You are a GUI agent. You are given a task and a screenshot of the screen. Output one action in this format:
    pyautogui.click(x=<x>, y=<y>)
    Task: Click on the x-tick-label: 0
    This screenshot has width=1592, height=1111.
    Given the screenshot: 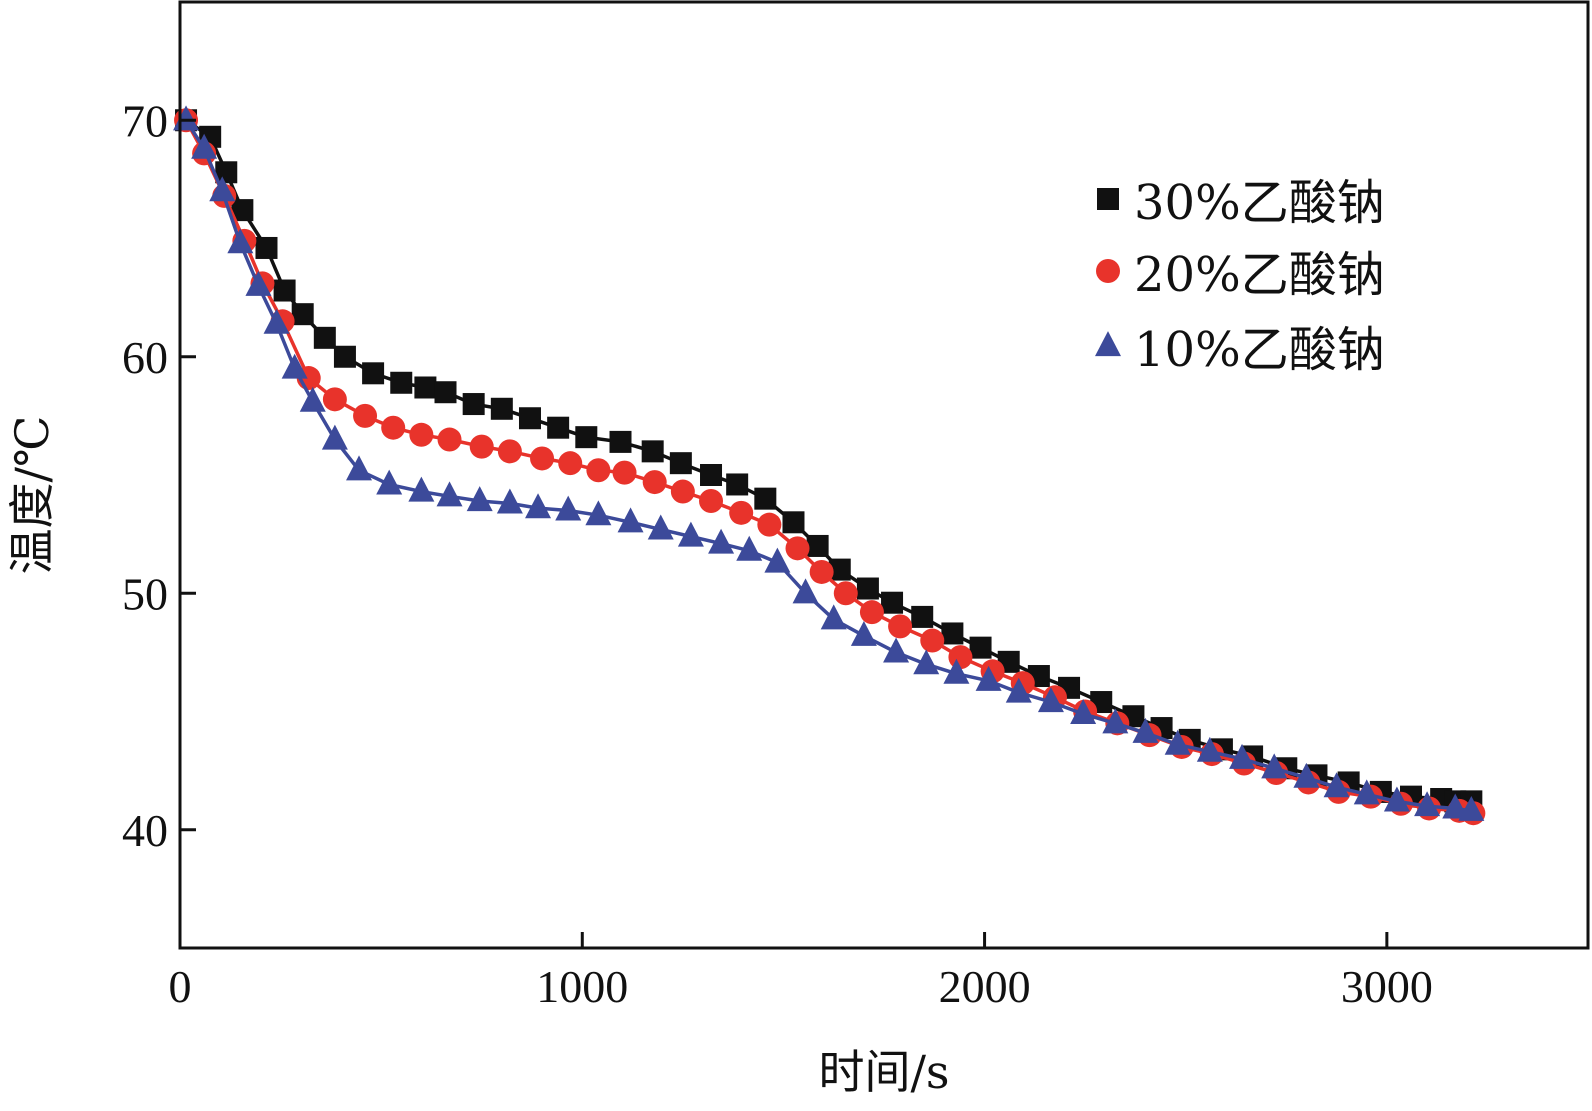 What is the action you would take?
    pyautogui.click(x=180, y=986)
    